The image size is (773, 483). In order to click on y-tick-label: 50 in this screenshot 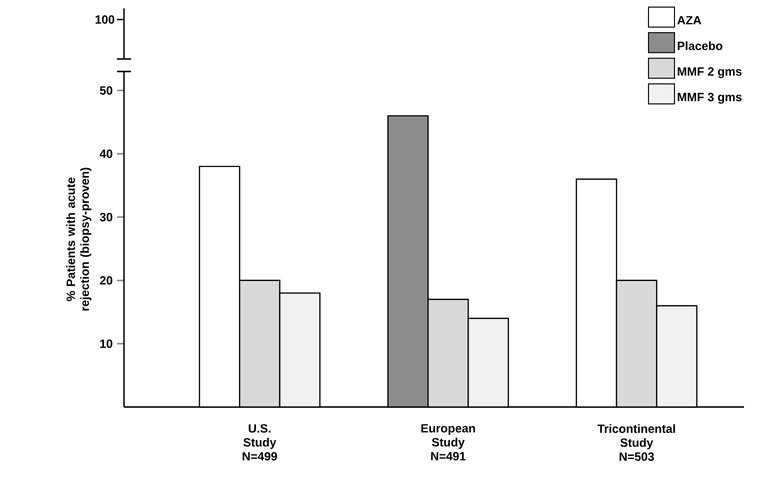, I will do `click(106, 90)`.